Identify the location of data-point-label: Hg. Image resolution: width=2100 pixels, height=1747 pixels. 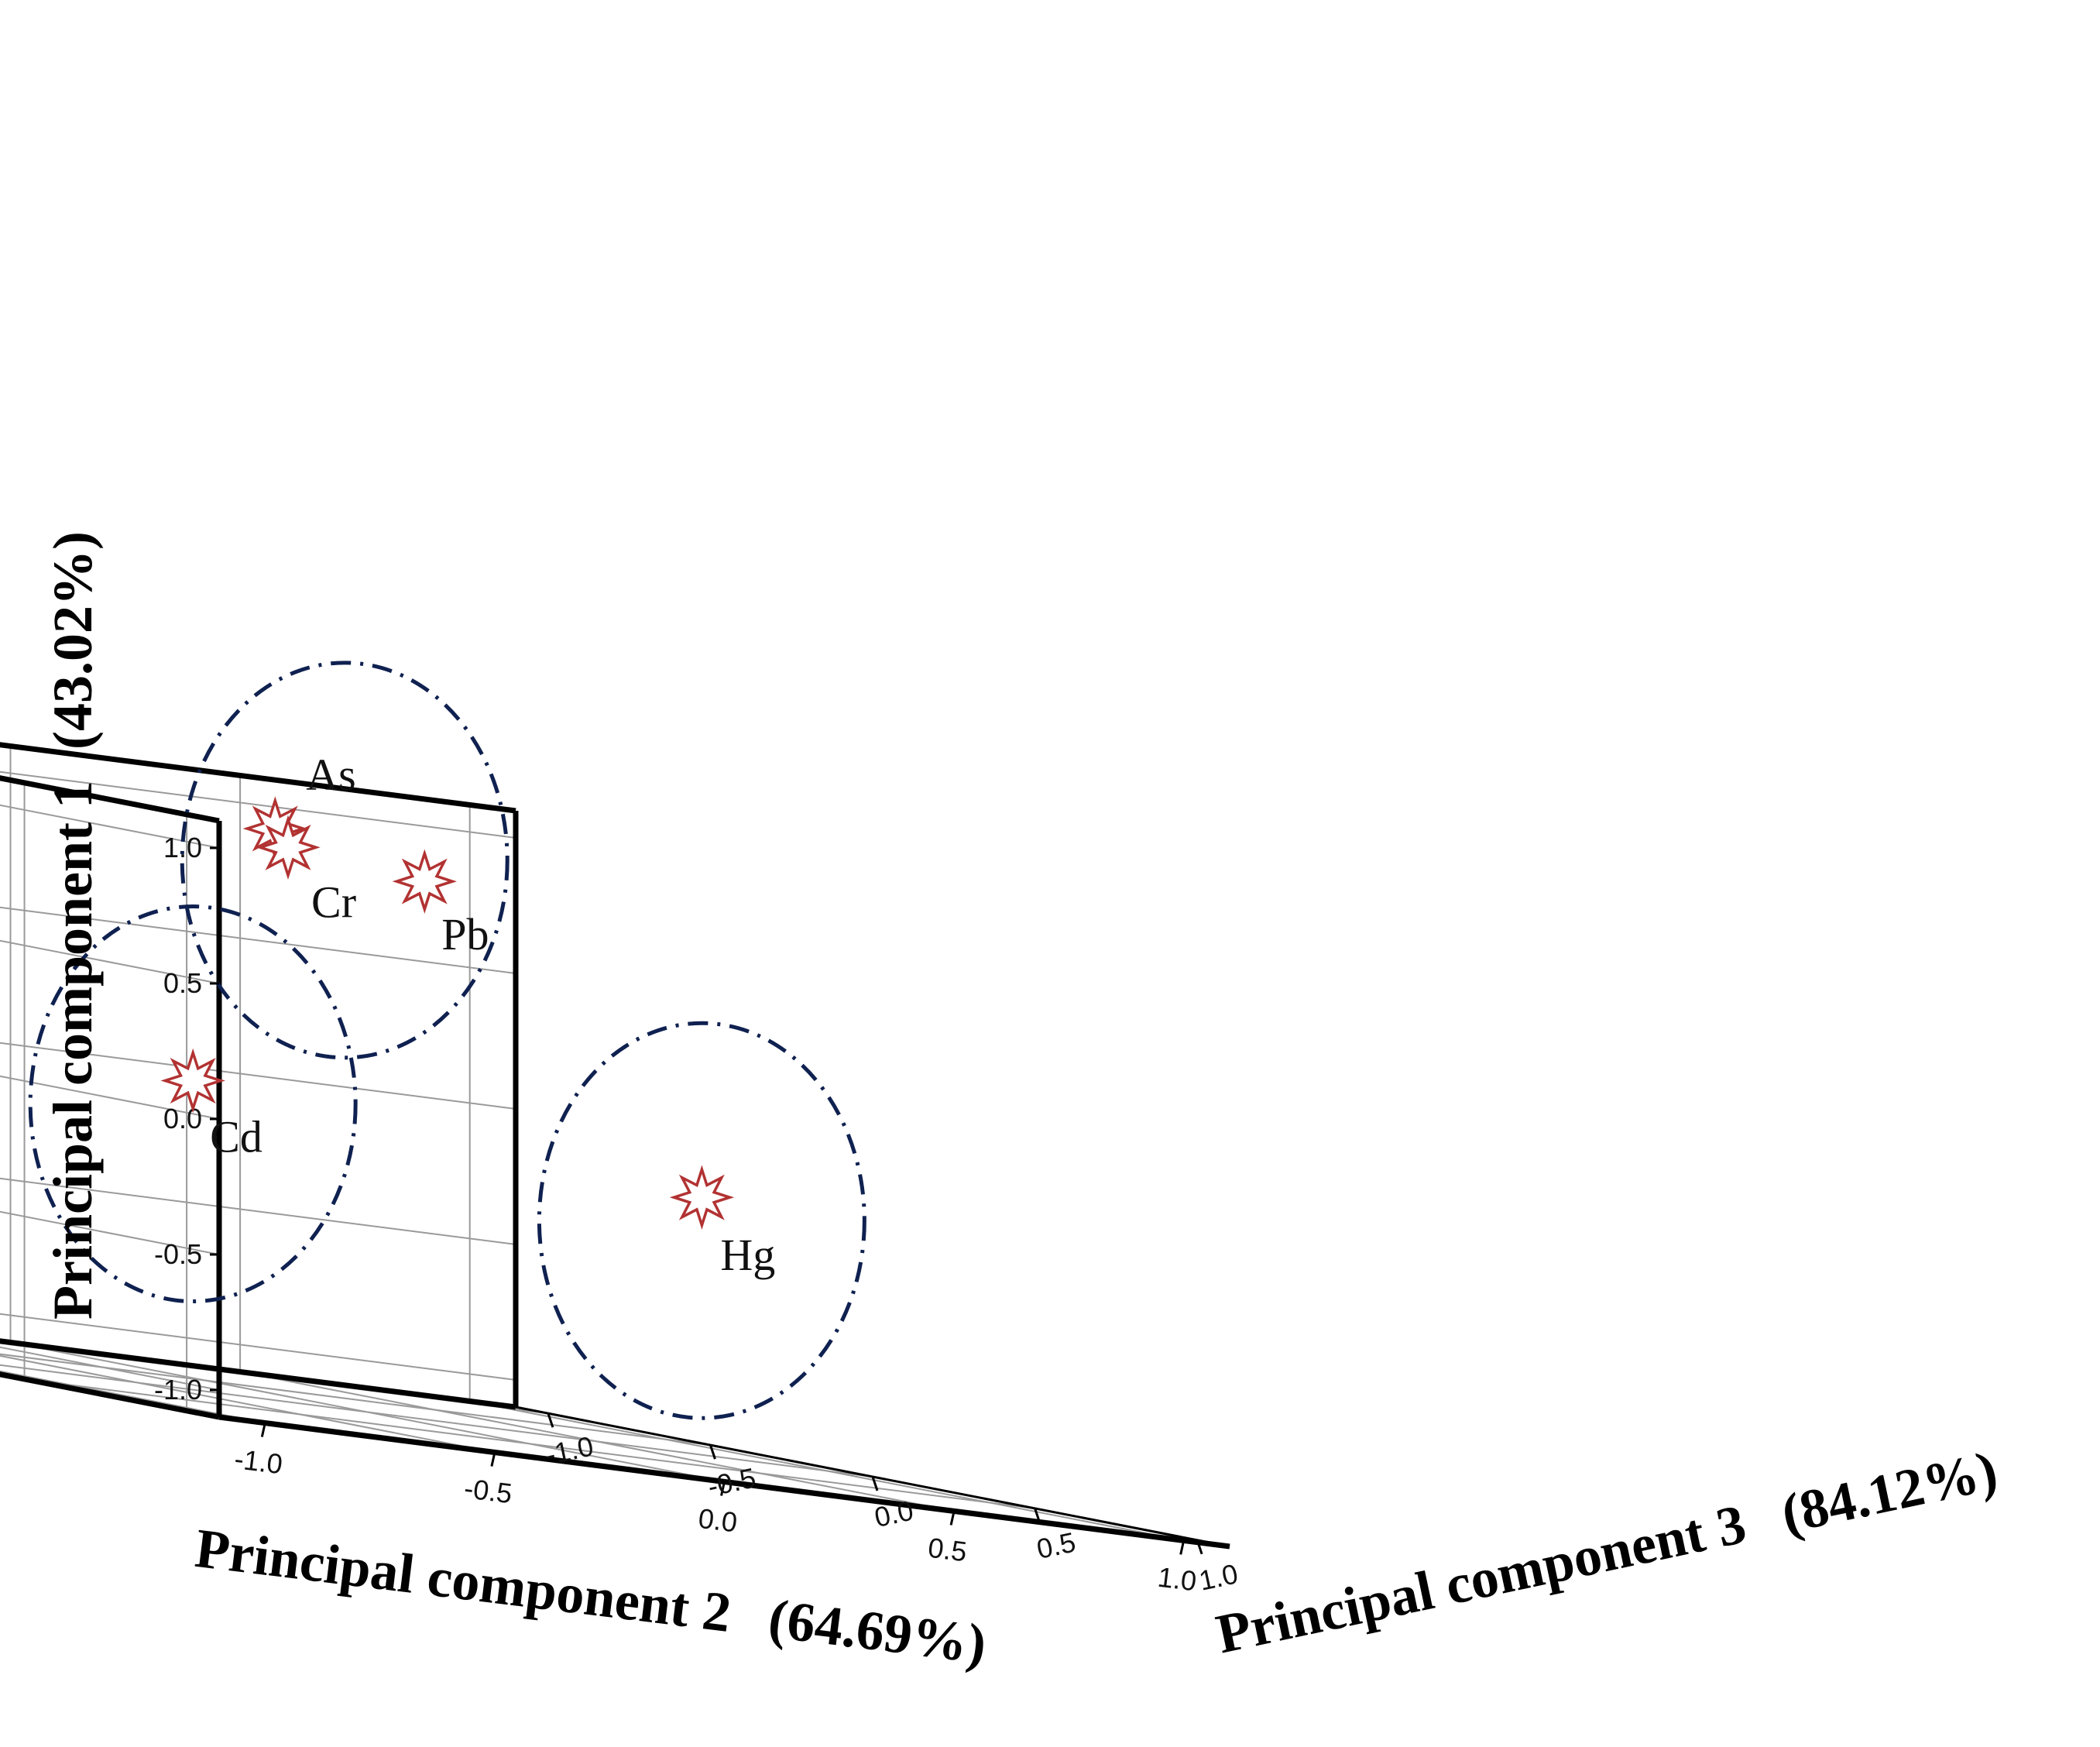
(747, 1255).